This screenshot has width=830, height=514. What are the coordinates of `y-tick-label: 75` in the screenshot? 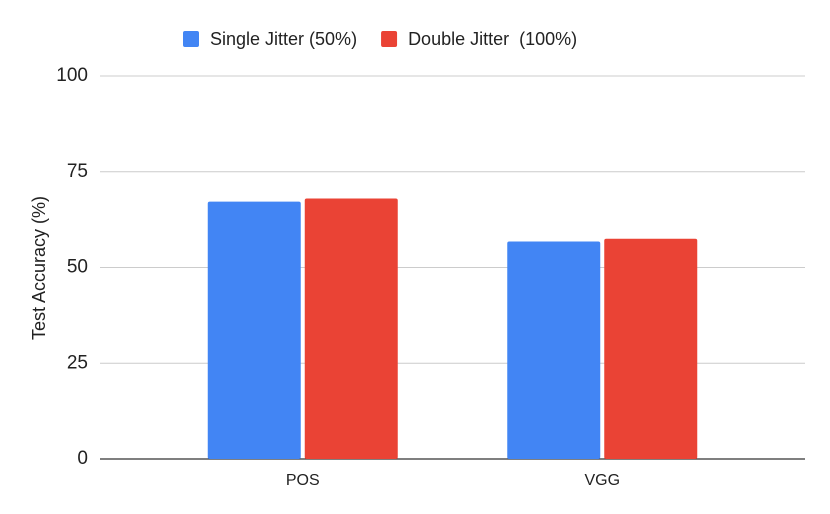 It's located at (77, 171).